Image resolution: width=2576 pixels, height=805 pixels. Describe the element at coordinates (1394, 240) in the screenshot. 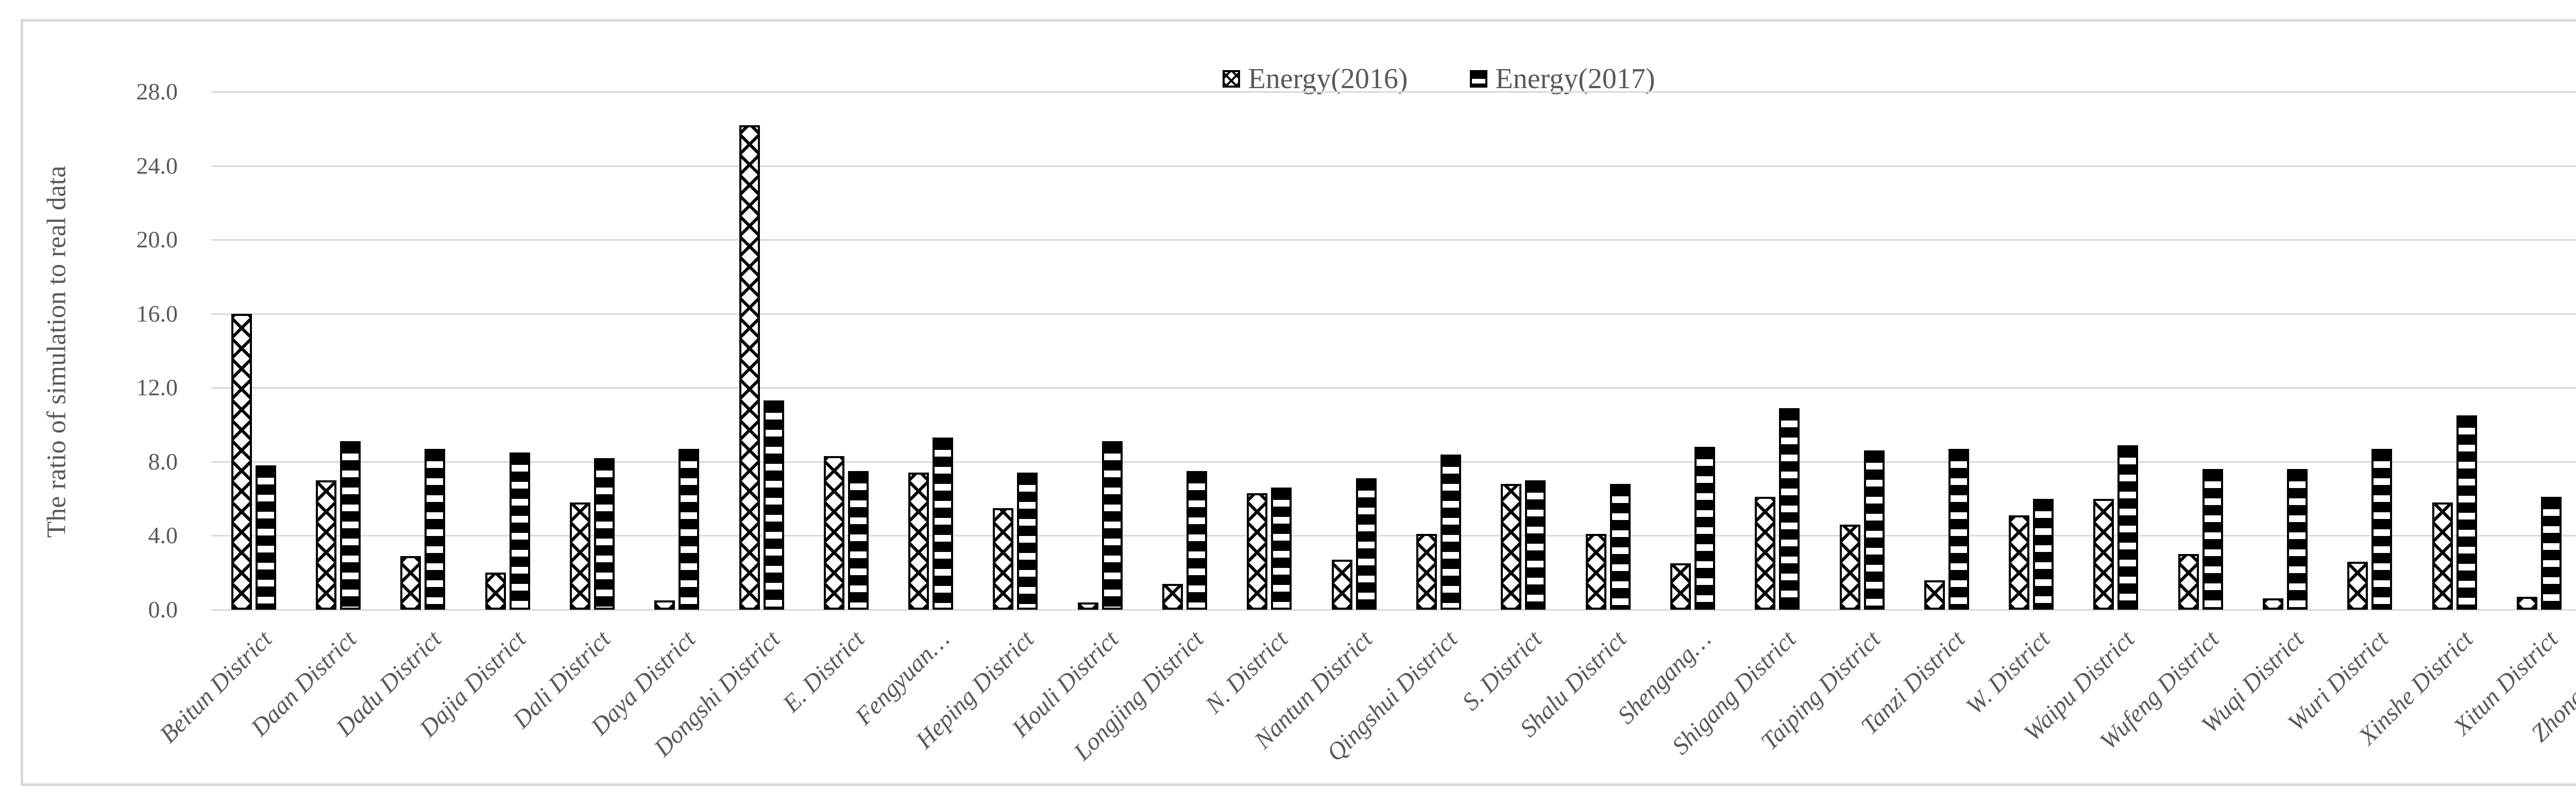

I see `gridline-y-20.0` at that location.